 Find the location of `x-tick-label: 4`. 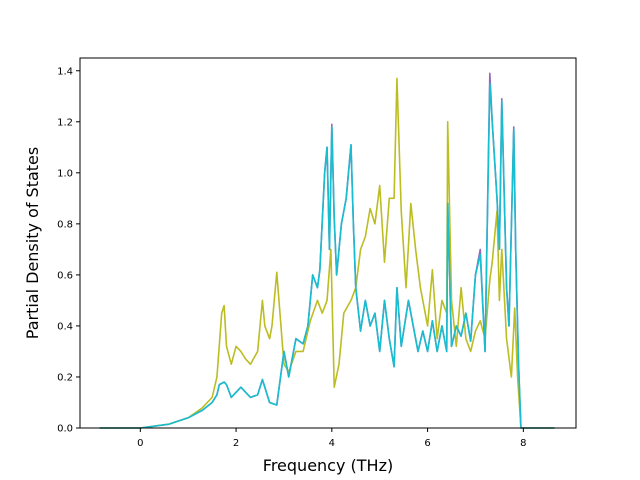

x-tick-label: 4 is located at coordinates (332, 443).